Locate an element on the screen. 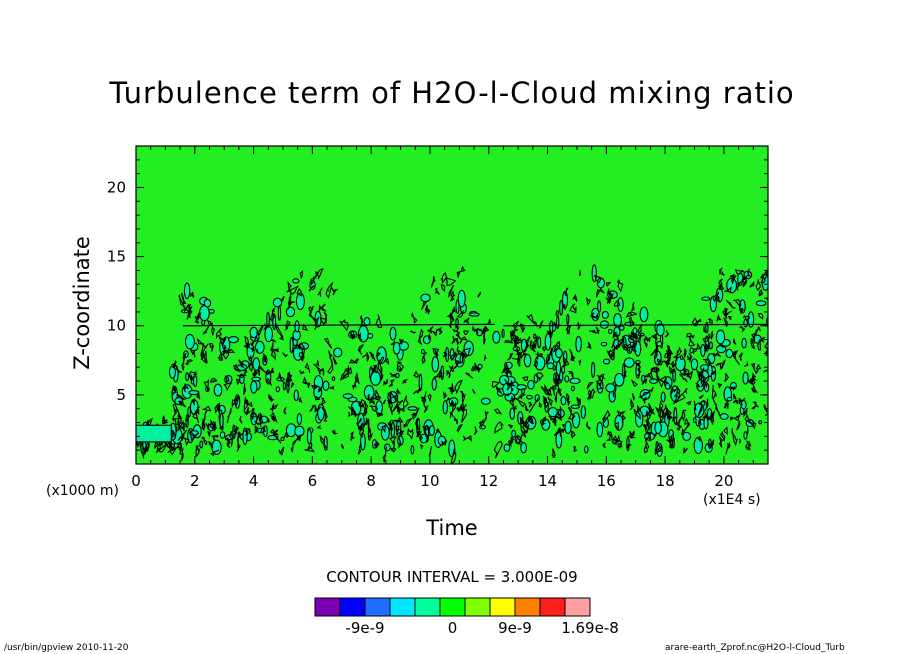 Image resolution: width=904 pixels, height=654 pixels. x-tick-label: 4 is located at coordinates (254, 481).